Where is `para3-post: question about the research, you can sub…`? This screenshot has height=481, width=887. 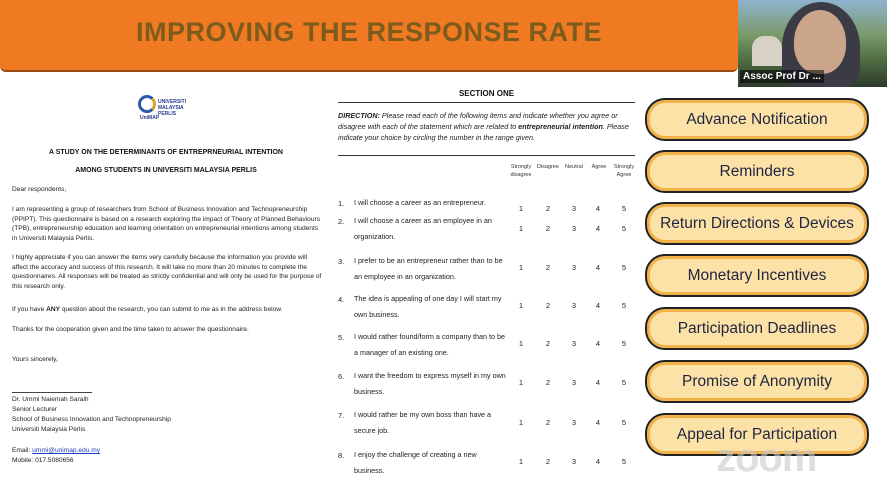
para3-post: question about the research, you can sub… is located at coordinates (171, 309).